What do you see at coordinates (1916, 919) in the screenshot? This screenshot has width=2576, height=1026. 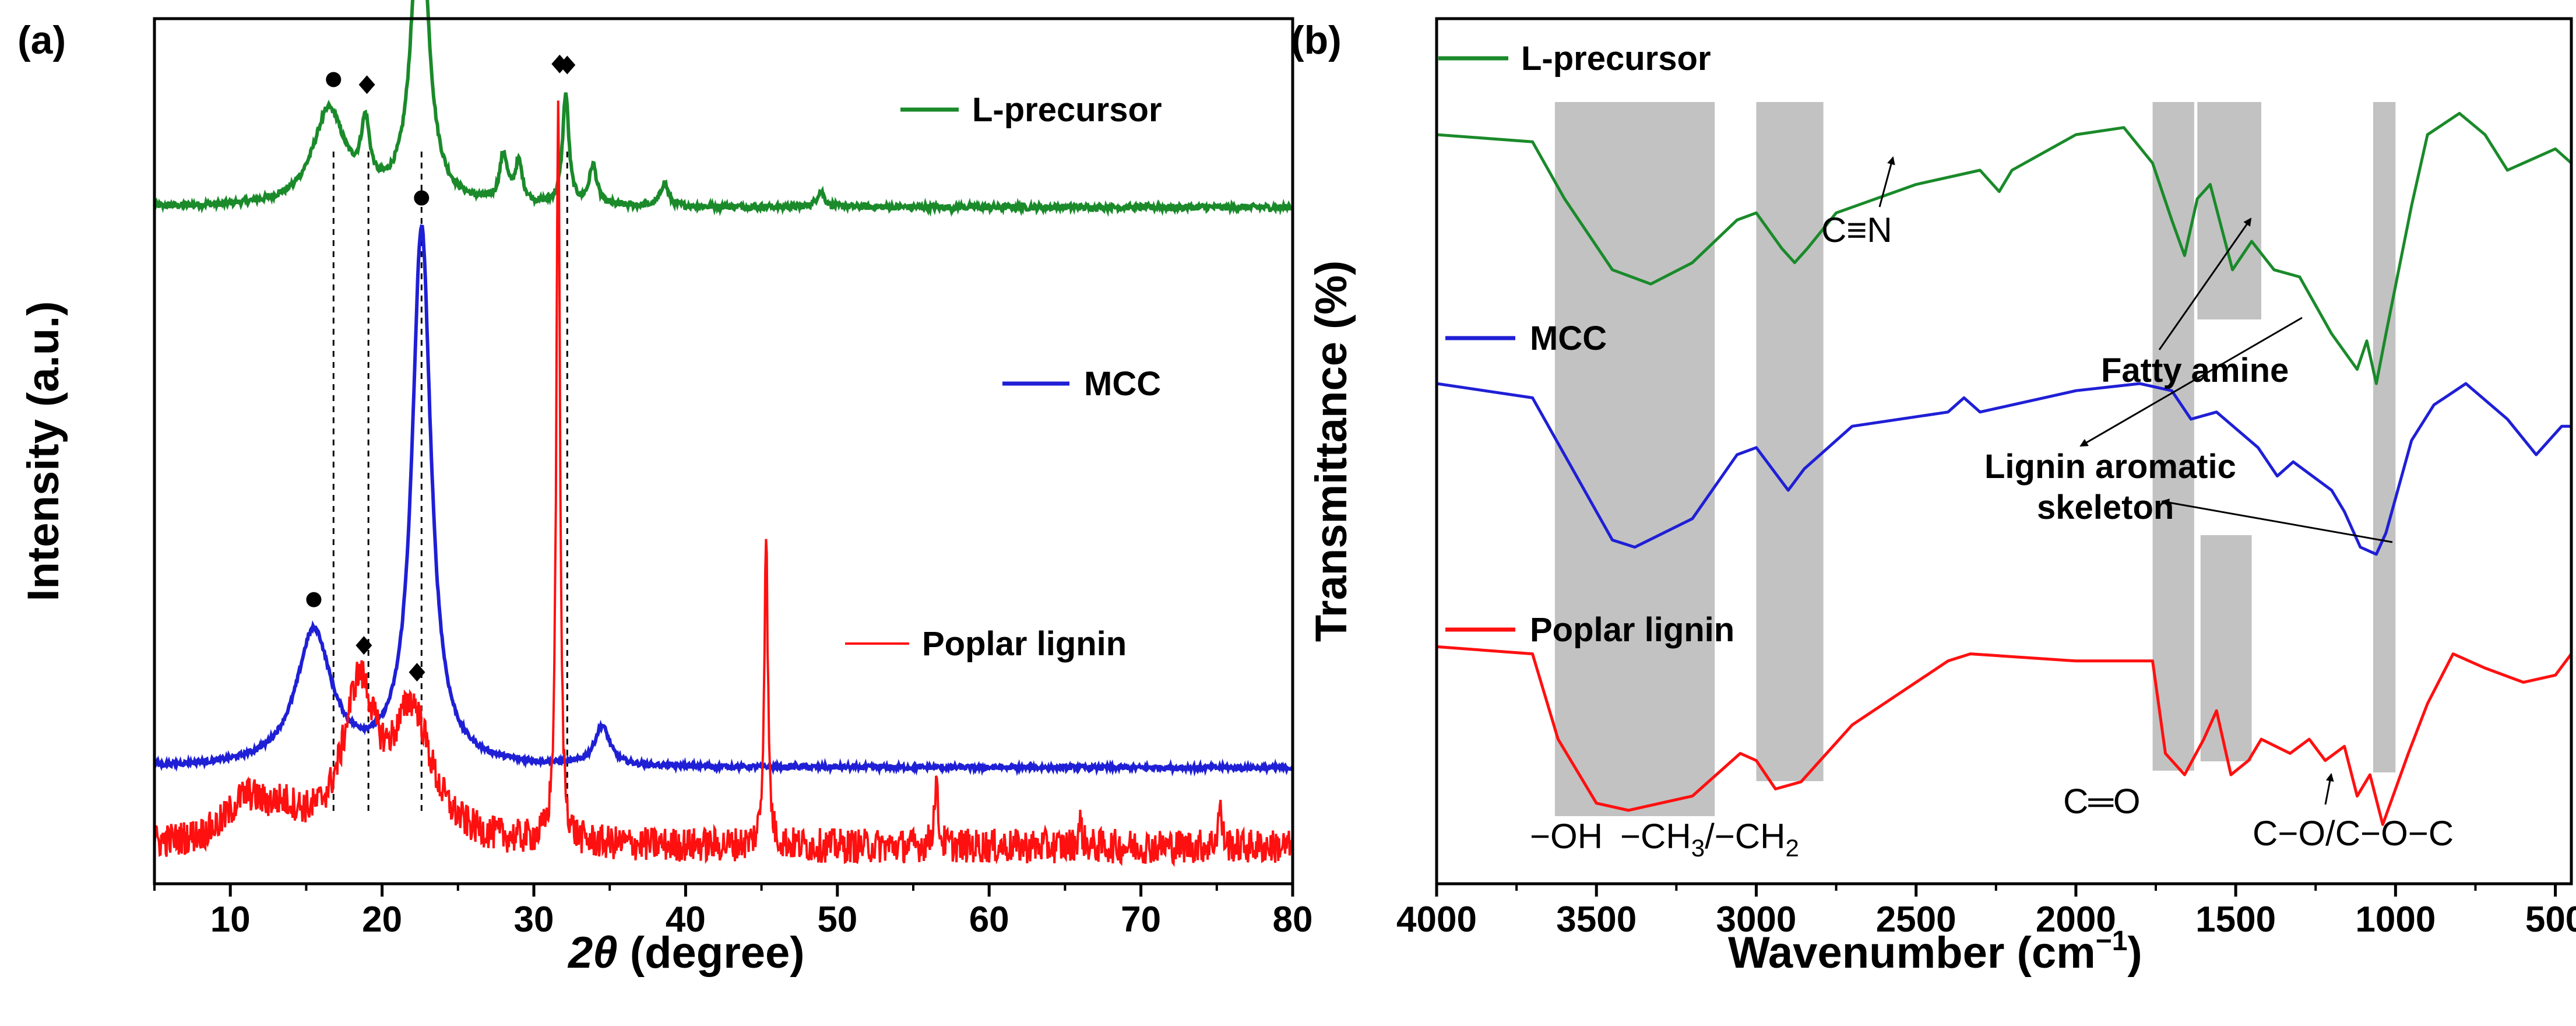 I see `x-tick-label-b: 2500` at bounding box center [1916, 919].